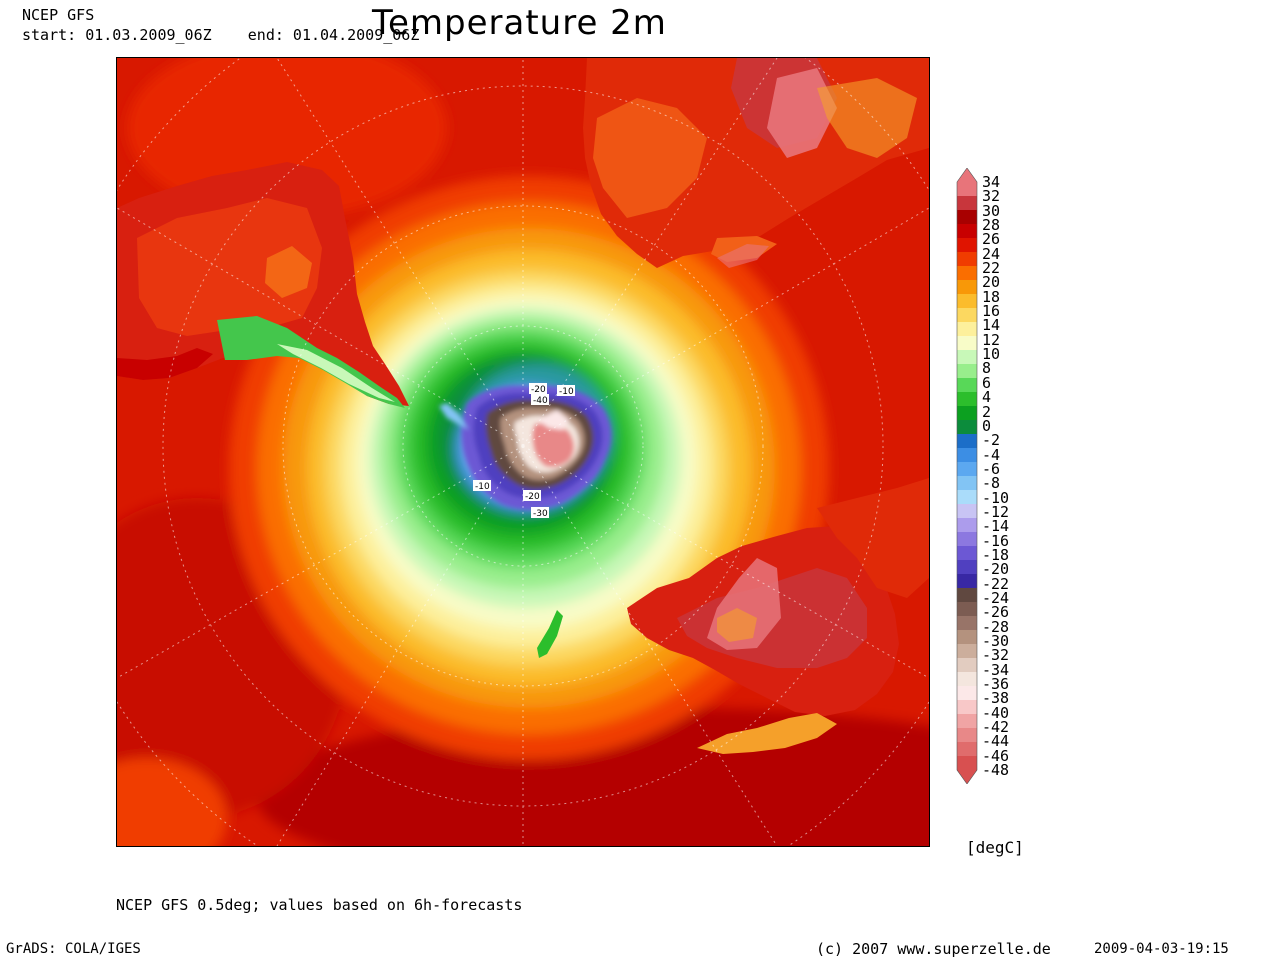 The image size is (1280, 960). What do you see at coordinates (987, 382) in the screenshot?
I see `color-scale-tick-label: 6` at bounding box center [987, 382].